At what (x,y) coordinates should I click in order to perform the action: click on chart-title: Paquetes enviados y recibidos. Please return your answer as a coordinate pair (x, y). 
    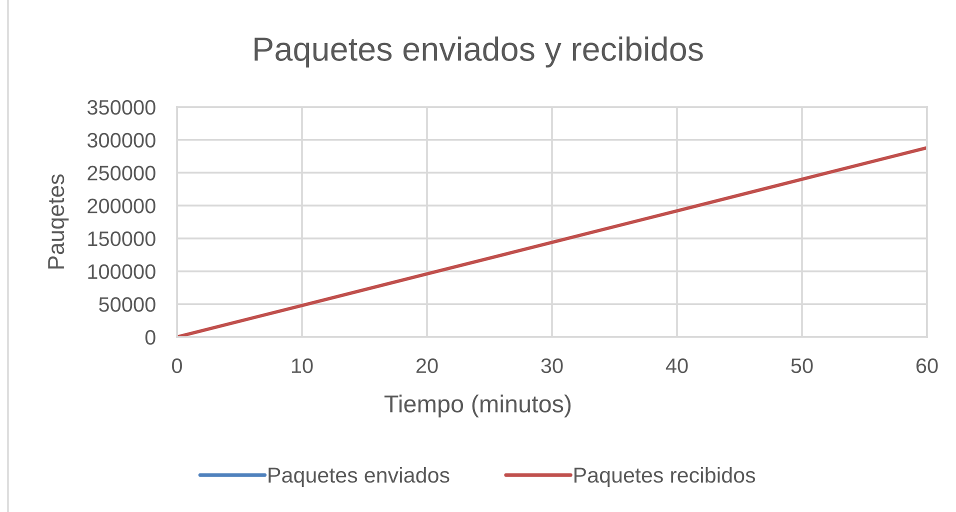
    Looking at the image, I should click on (478, 52).